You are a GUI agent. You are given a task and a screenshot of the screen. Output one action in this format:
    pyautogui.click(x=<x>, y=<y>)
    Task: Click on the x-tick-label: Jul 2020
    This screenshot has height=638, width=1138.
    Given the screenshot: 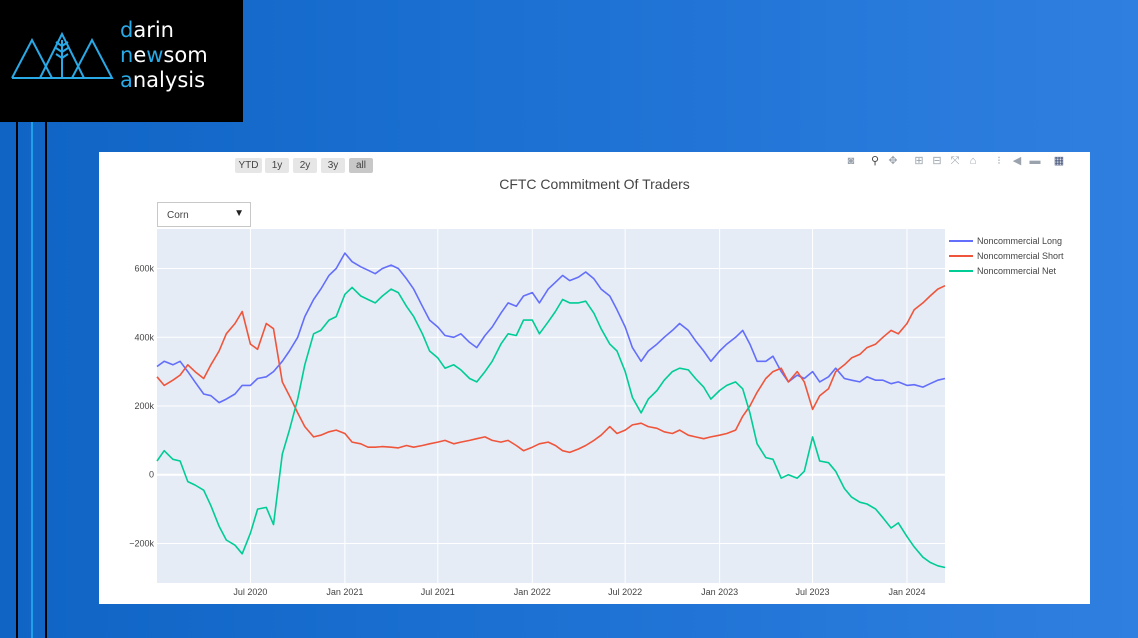 What is the action you would take?
    pyautogui.click(x=250, y=592)
    